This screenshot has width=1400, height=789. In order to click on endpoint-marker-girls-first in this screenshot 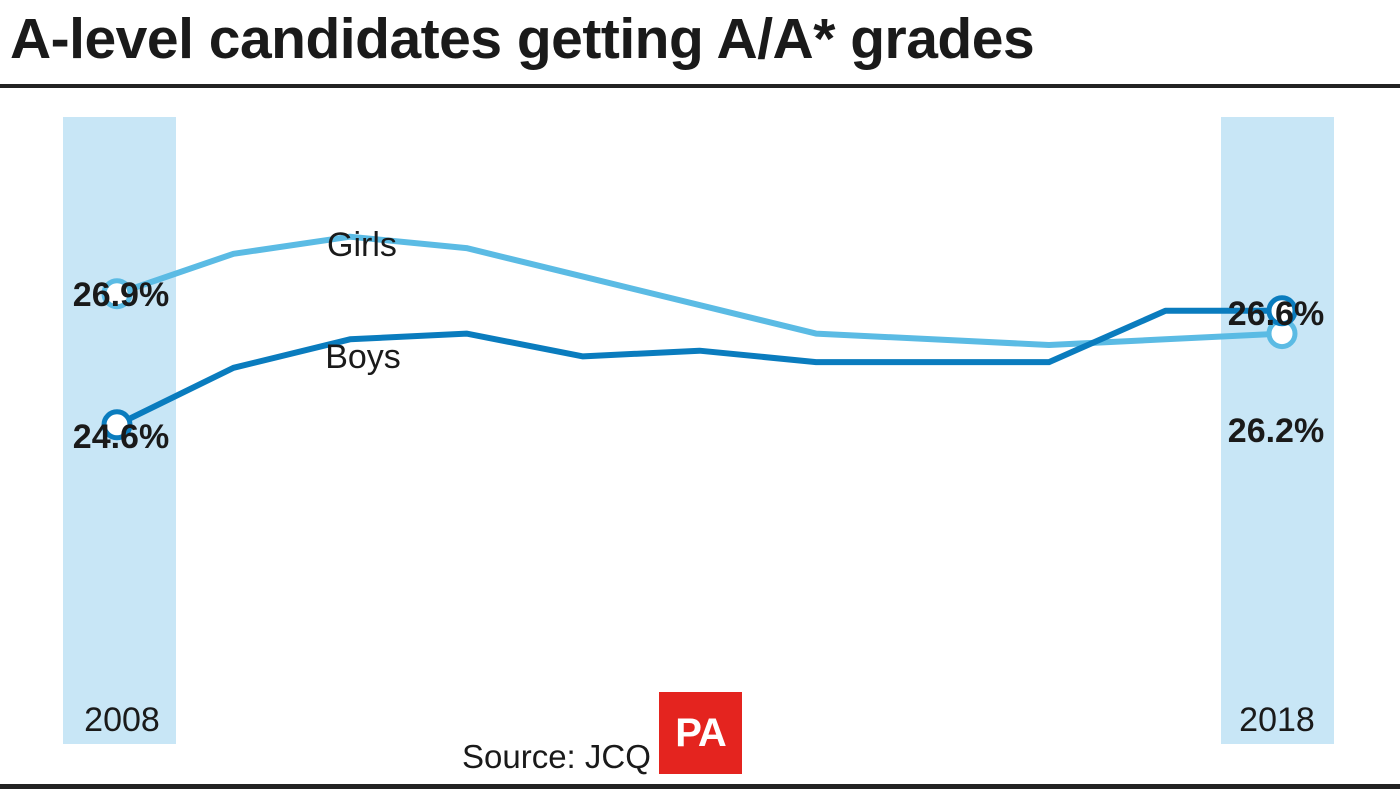, I will do `click(117, 294)`.